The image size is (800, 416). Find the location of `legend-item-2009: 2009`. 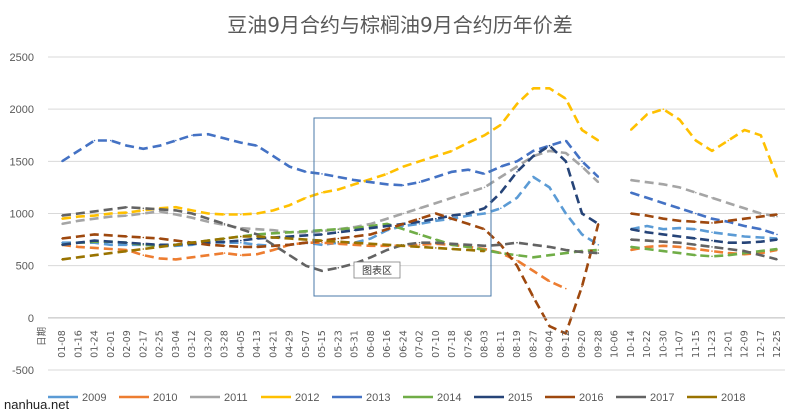

legend-item-2009: 2009 is located at coordinates (77, 398).